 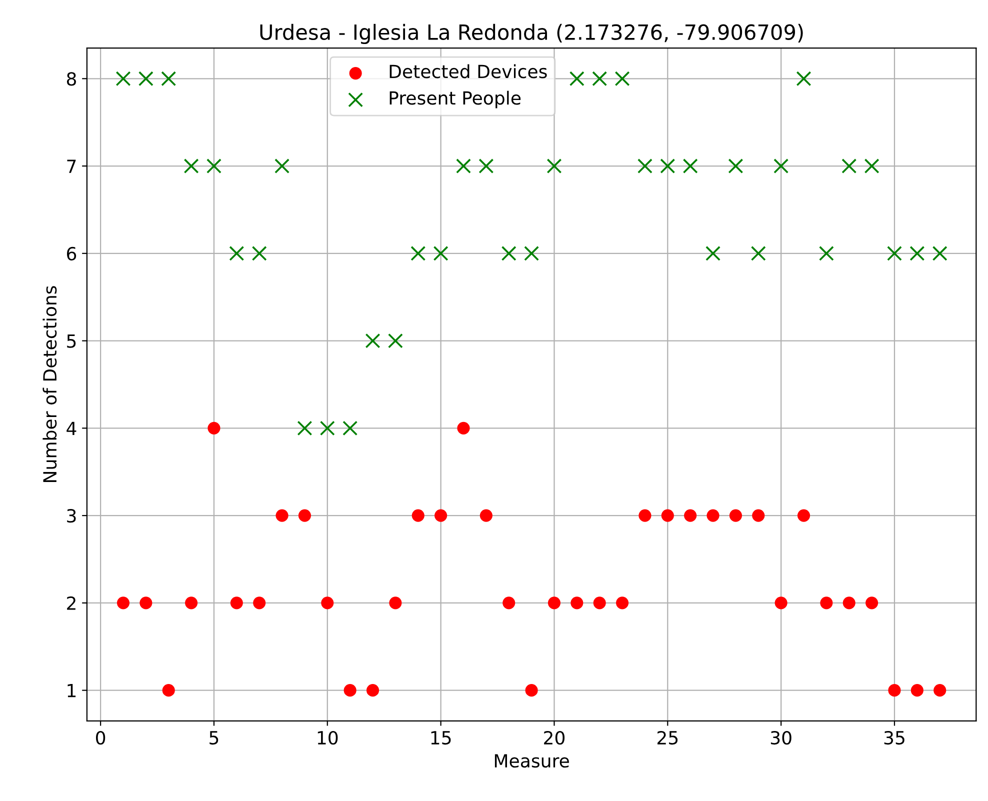 What do you see at coordinates (71, 79) in the screenshot?
I see `y-tick-label: 8` at bounding box center [71, 79].